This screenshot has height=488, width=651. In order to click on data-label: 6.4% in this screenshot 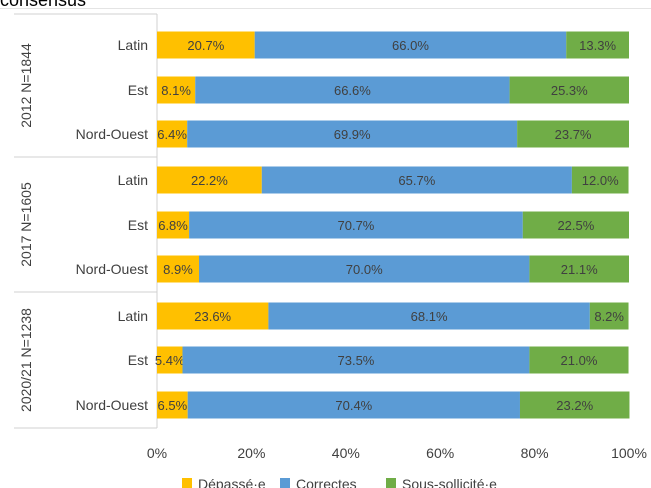, I will do `click(172, 134)`.